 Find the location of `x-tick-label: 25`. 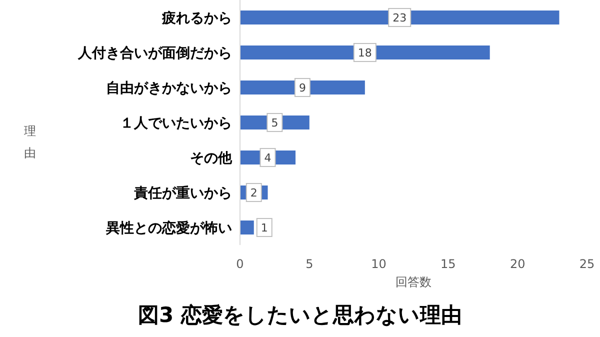

x-tick-label: 25 is located at coordinates (587, 264).